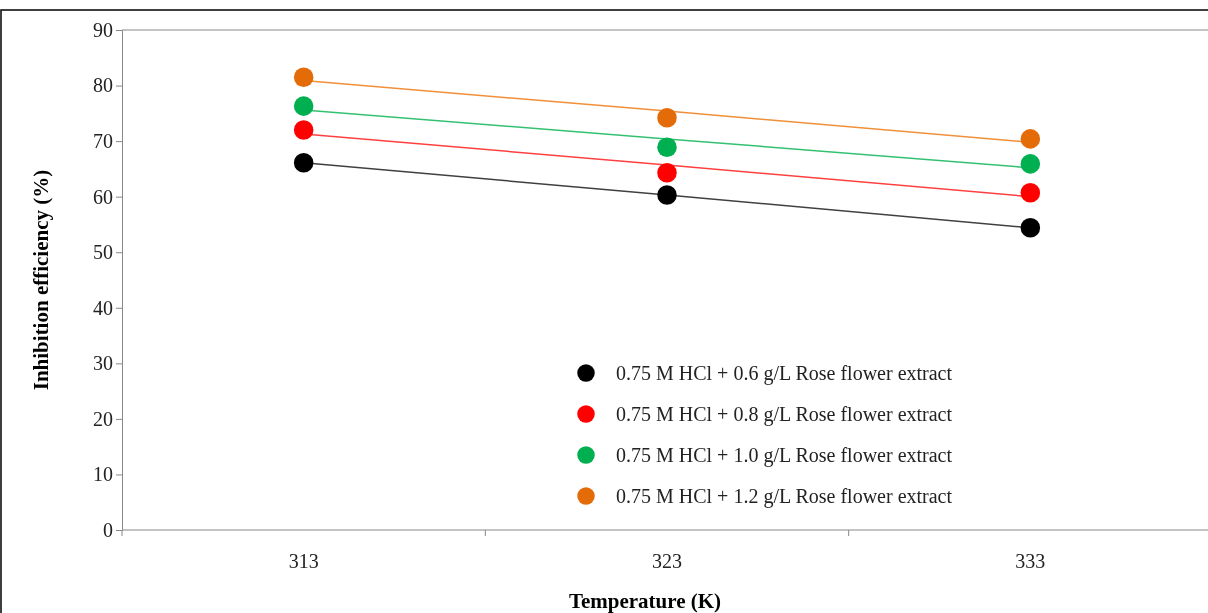  I want to click on y-tick-label: 0, so click(108, 529).